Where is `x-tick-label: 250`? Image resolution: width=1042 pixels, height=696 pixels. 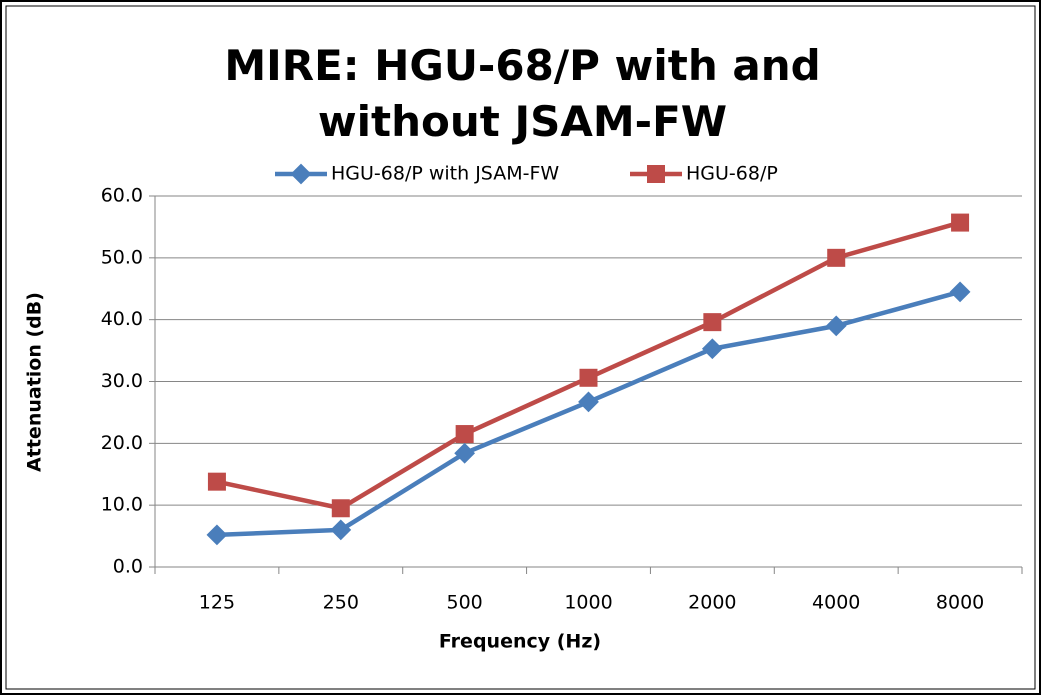 x-tick-label: 250 is located at coordinates (341, 603).